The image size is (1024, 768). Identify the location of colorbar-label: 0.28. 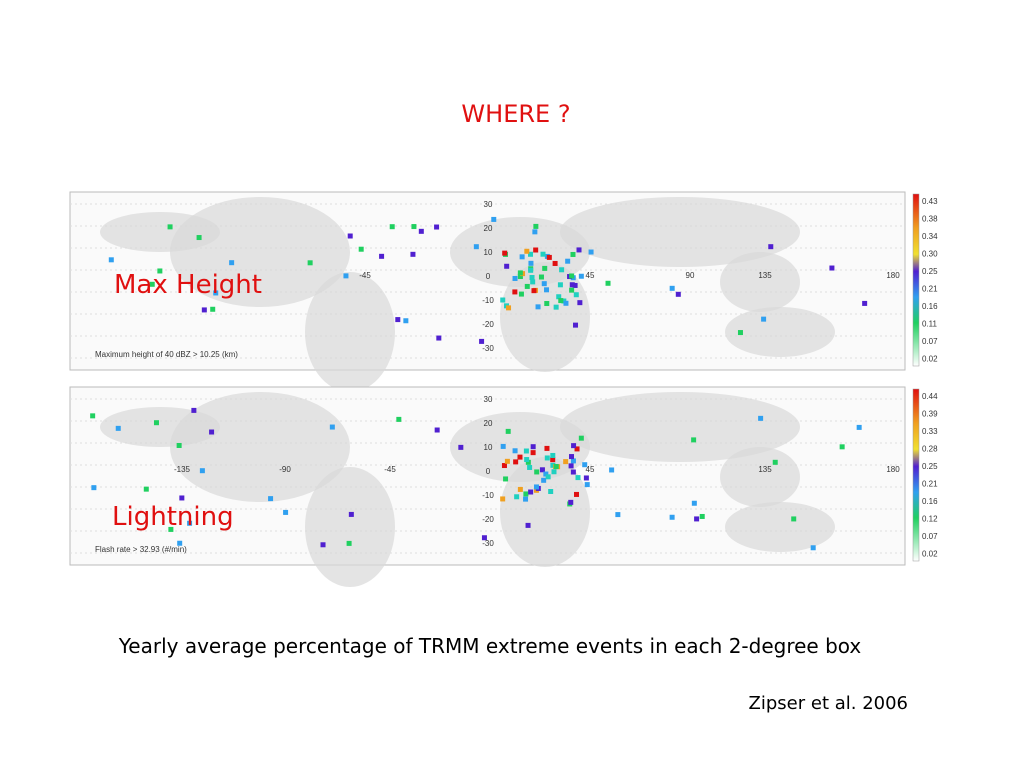
(930, 449).